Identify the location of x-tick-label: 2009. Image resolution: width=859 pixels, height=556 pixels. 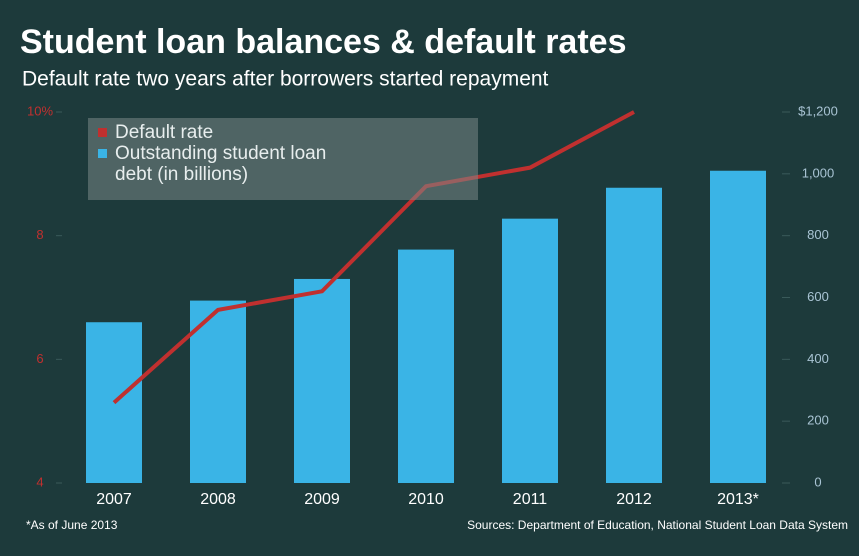
(322, 499).